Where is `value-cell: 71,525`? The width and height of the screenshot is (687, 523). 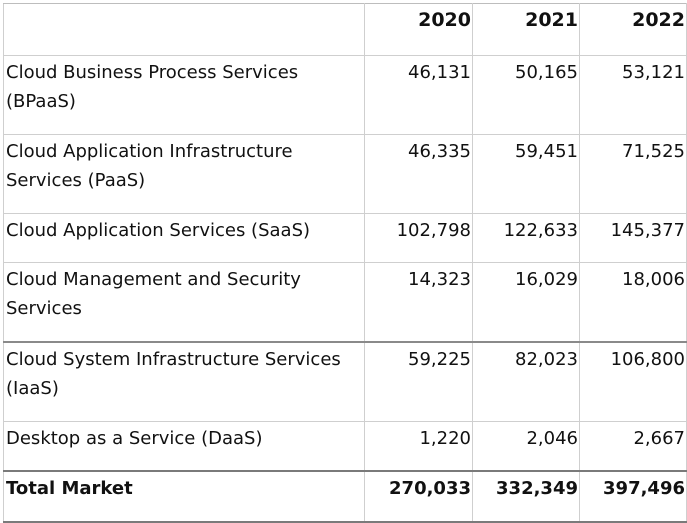 value-cell: 71,525 is located at coordinates (633, 174).